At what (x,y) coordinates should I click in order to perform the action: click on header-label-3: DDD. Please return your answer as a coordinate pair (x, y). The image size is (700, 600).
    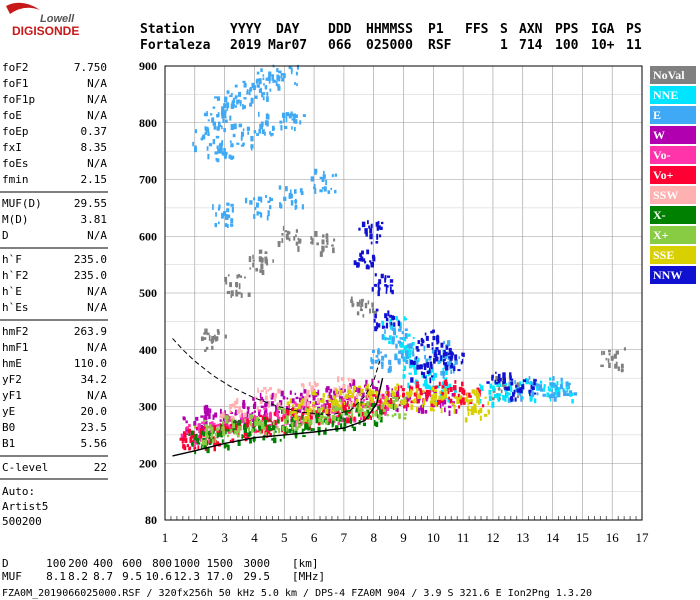
    Looking at the image, I should click on (340, 29).